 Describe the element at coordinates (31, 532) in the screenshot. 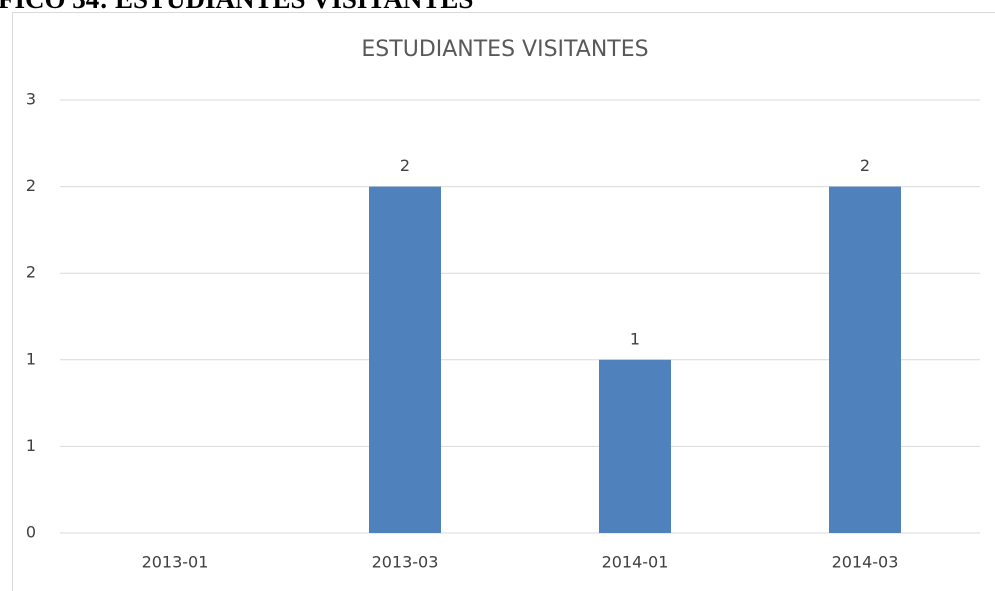

I see `y-tick-label: 0` at that location.